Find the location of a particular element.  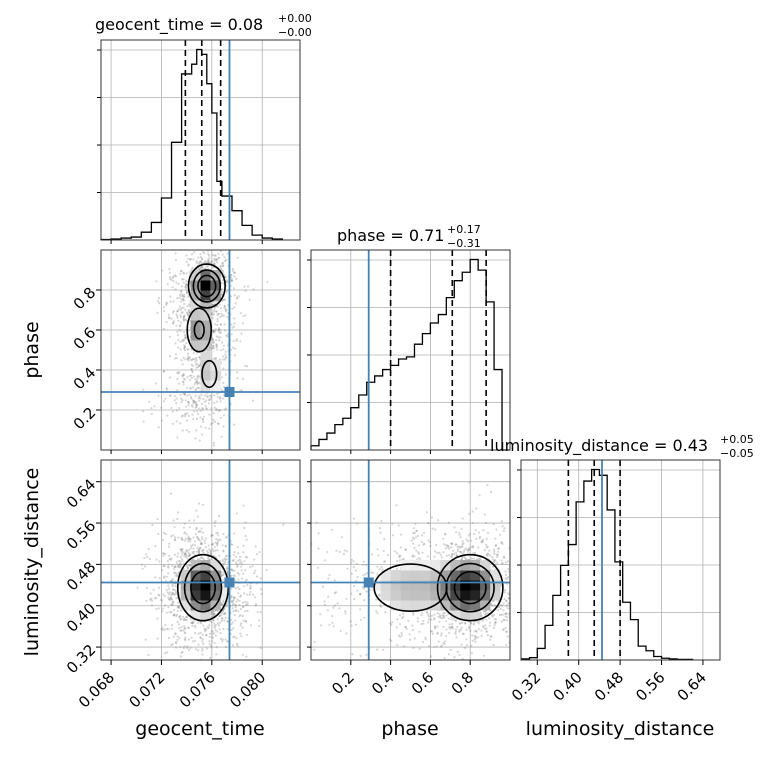

xlabel-geocent-time: geocent_time is located at coordinates (199, 729).